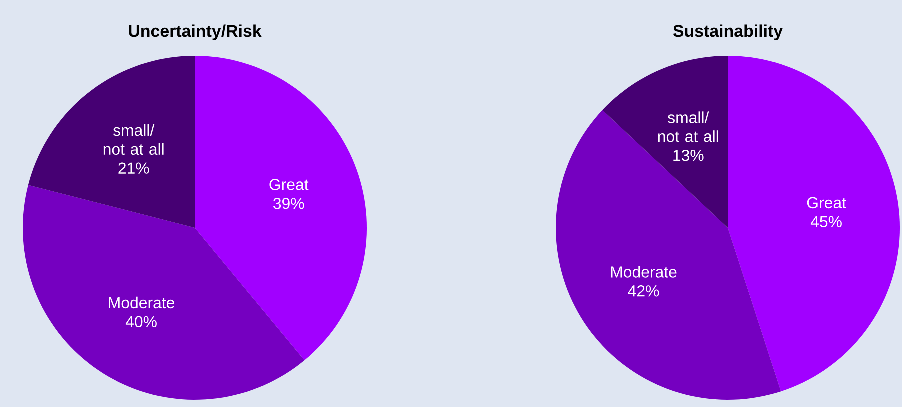  Describe the element at coordinates (644, 291) in the screenshot. I see `data-label: 42%` at that location.